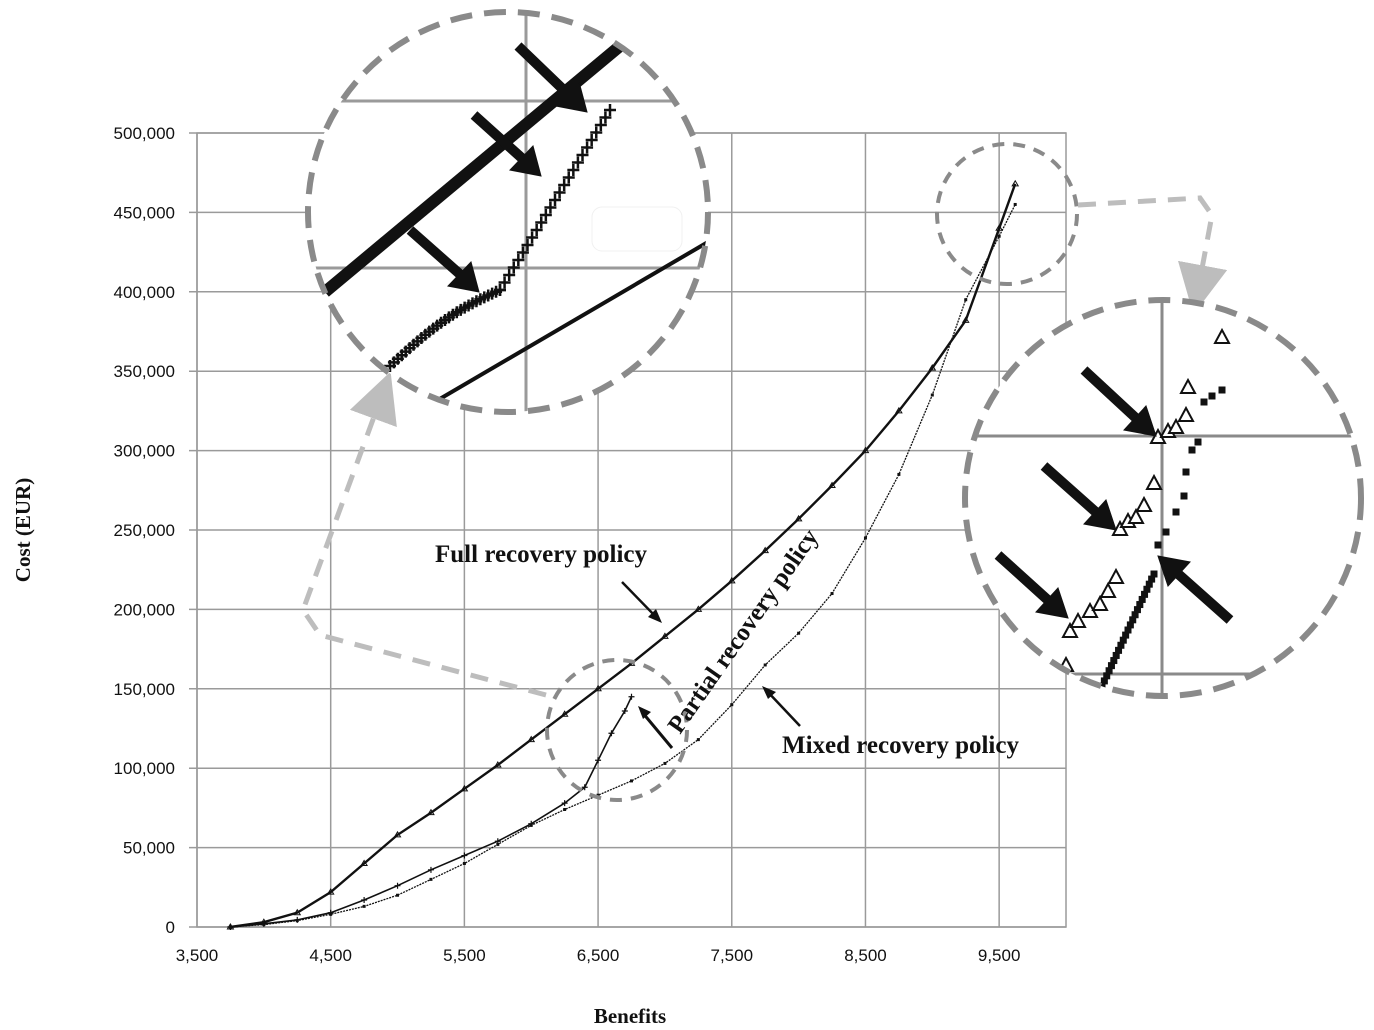 The width and height of the screenshot is (1374, 1030). What do you see at coordinates (644, 712) in the screenshot?
I see `arrow-partial-recovery-head` at bounding box center [644, 712].